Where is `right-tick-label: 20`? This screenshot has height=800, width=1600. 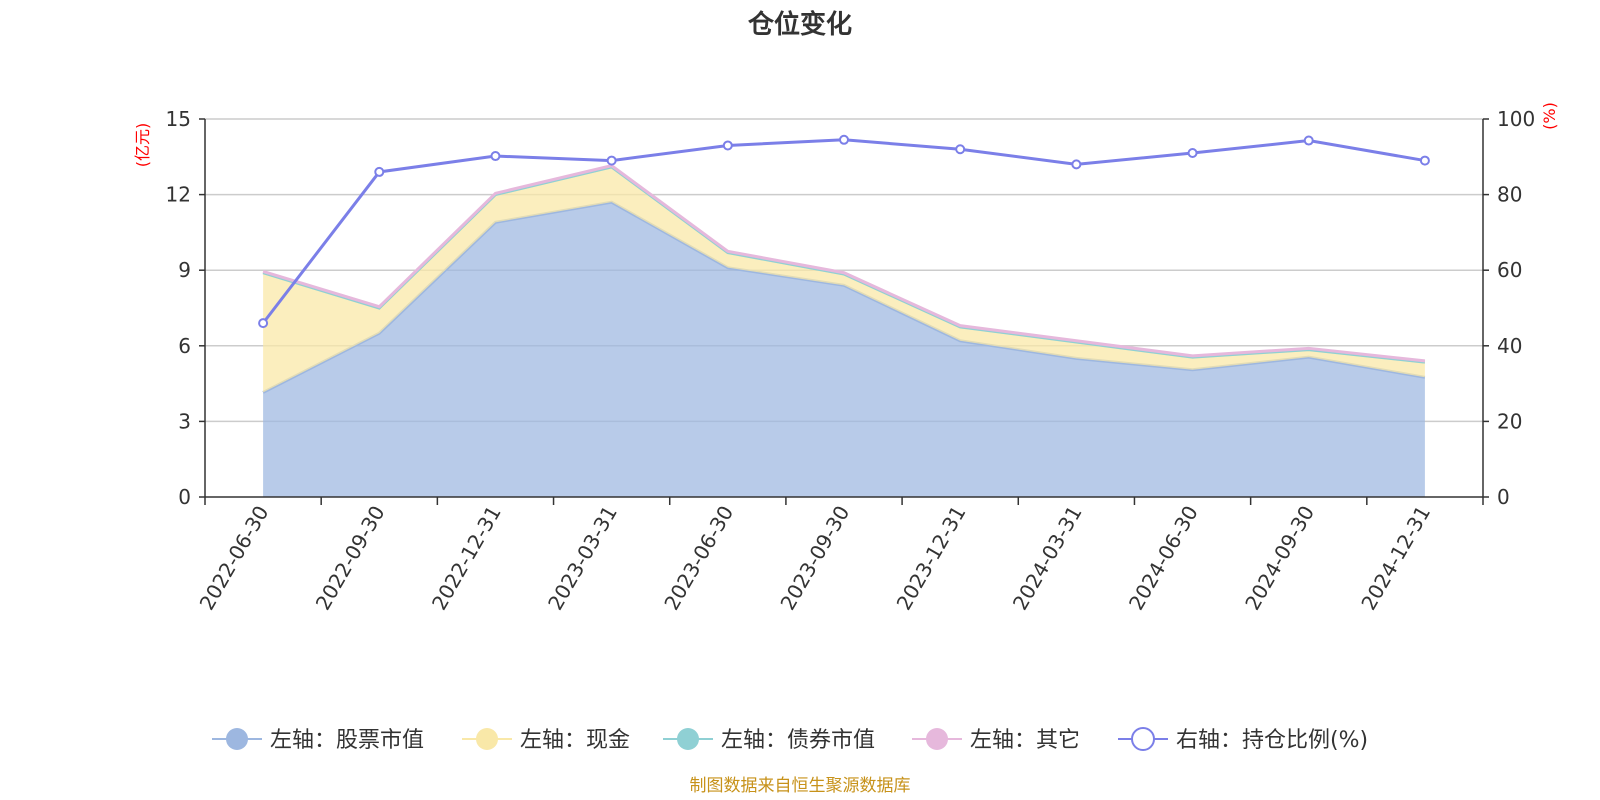
right-tick-label: 20 is located at coordinates (1509, 421).